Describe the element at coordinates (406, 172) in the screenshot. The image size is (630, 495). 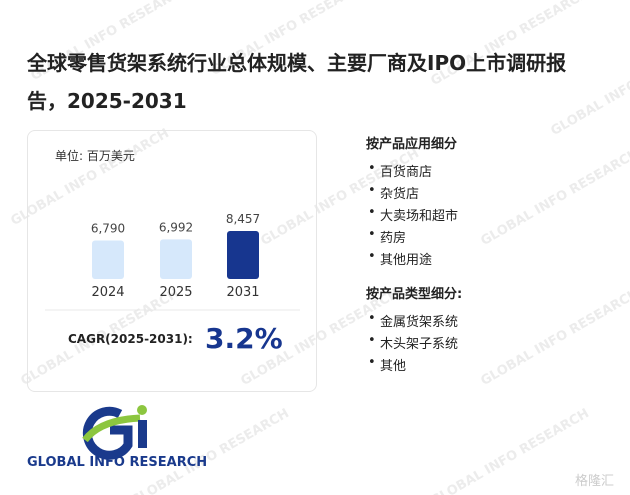
I see `segment-item: 百货商店` at that location.